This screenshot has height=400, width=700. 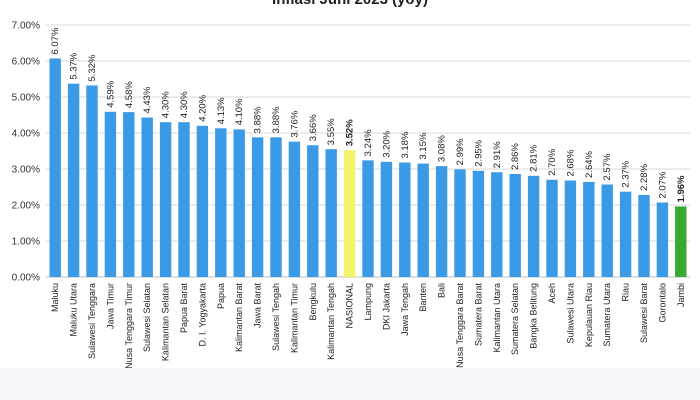 What do you see at coordinates (589, 163) in the screenshot?
I see `value-label: 2.64%` at bounding box center [589, 163].